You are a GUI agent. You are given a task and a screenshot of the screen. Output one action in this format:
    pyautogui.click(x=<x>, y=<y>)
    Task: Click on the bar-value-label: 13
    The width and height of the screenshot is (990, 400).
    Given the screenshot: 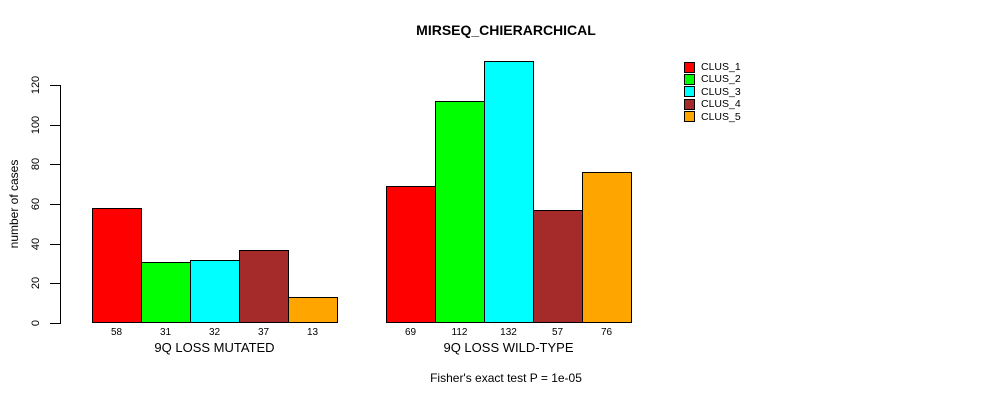 What is the action you would take?
    pyautogui.click(x=312, y=332)
    